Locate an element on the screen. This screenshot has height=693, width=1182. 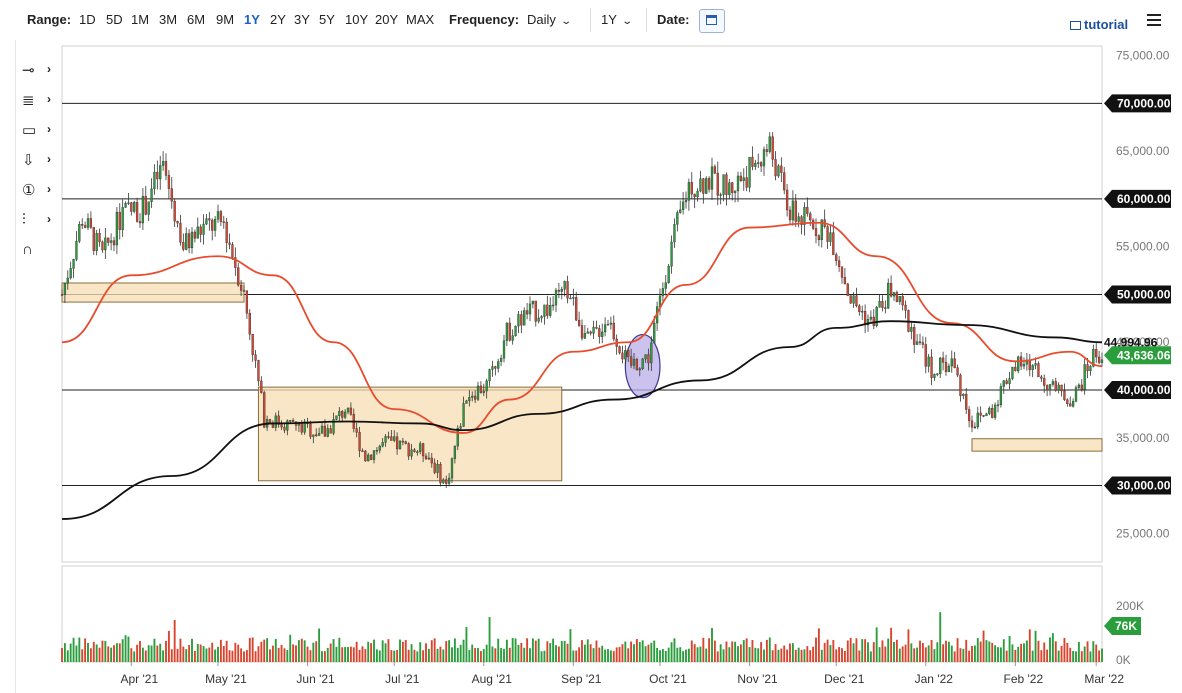
range-20y: 20Y is located at coordinates (387, 19).